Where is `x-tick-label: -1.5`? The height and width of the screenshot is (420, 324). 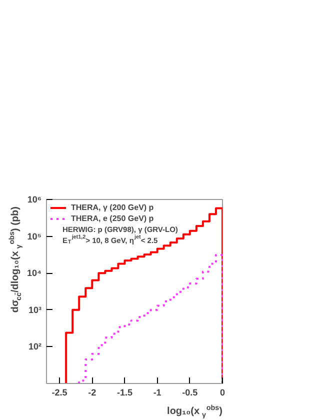 x-tick-label: -1.5 is located at coordinates (124, 393).